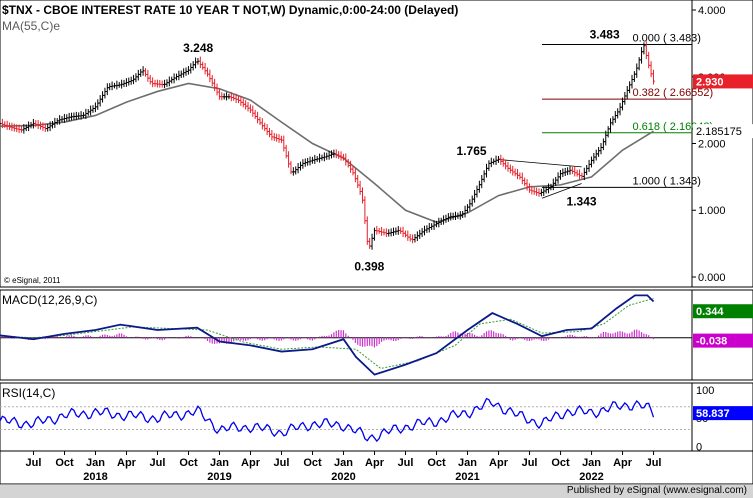 Image resolution: width=753 pixels, height=498 pixels. I want to click on triangle-lower-line, so click(561, 191).